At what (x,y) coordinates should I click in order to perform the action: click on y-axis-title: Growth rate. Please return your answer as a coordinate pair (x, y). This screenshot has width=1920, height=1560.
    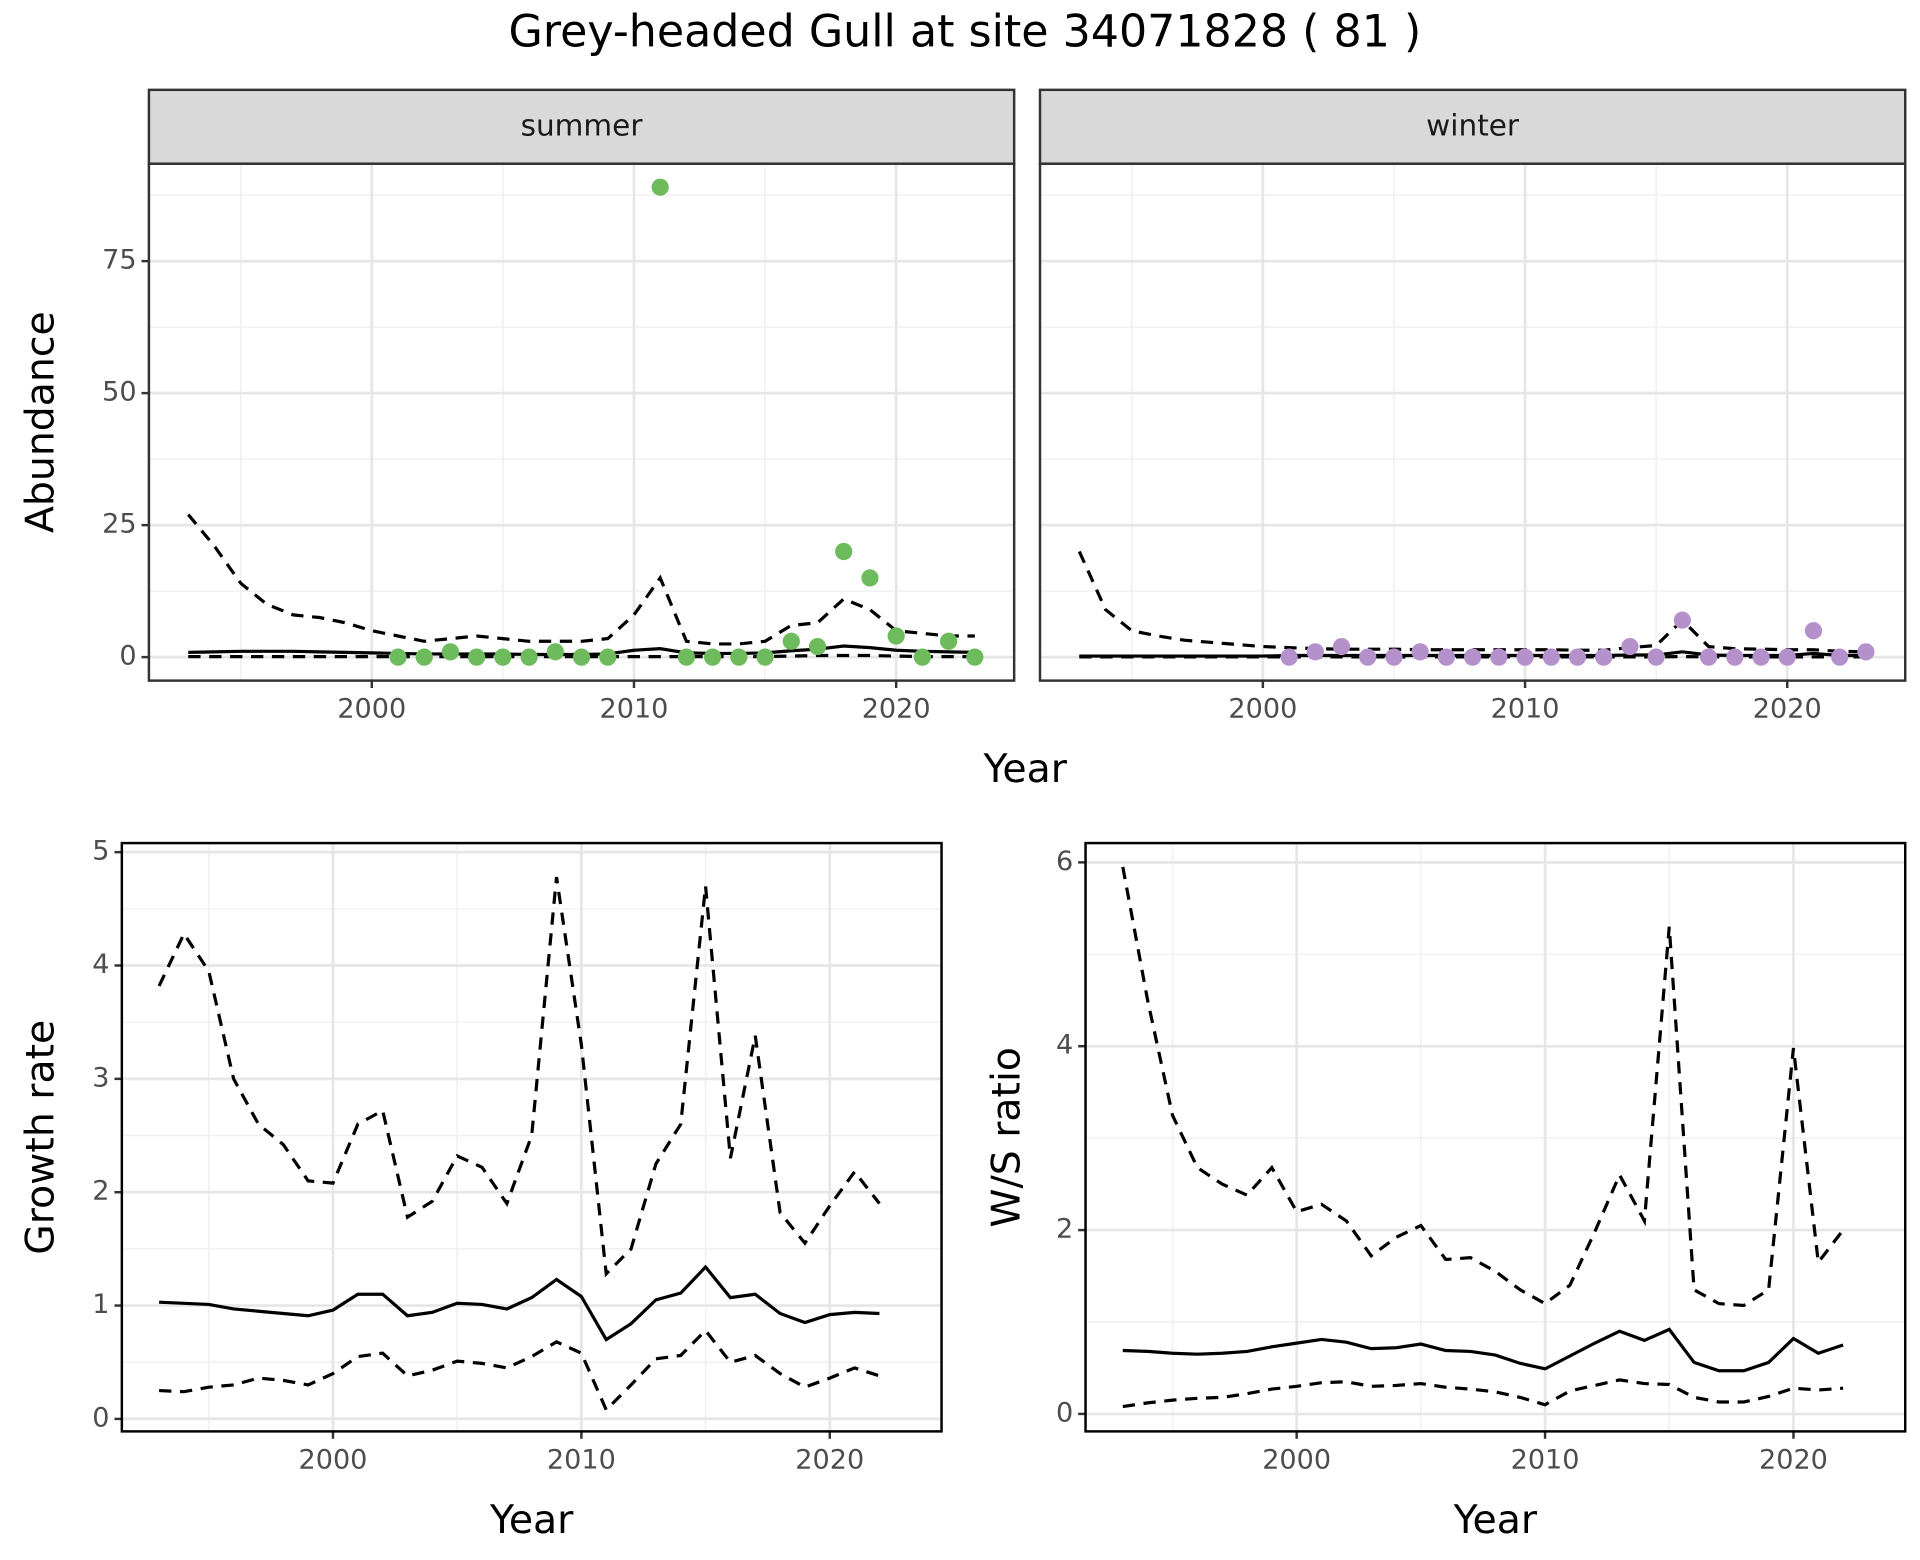
    Looking at the image, I should click on (41, 1137).